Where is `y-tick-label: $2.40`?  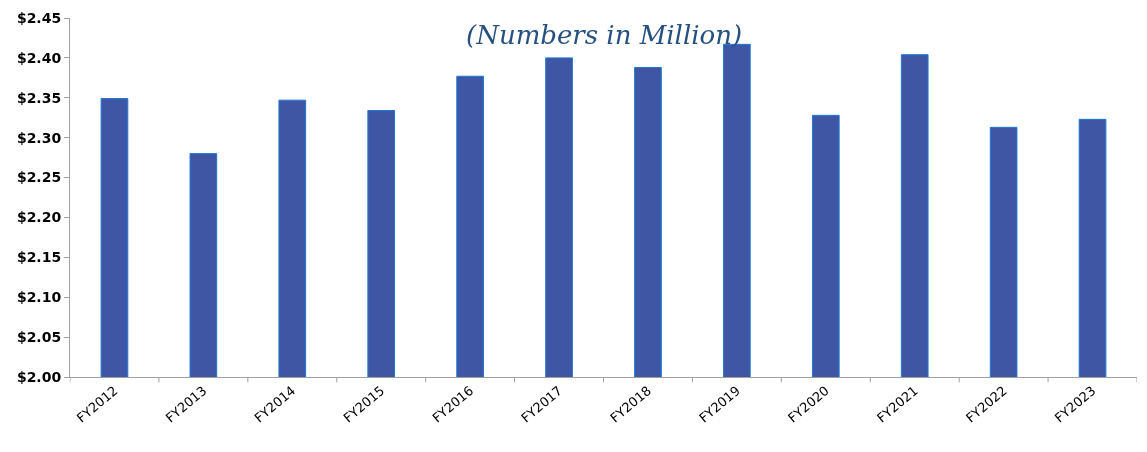 y-tick-label: $2.40 is located at coordinates (39, 57).